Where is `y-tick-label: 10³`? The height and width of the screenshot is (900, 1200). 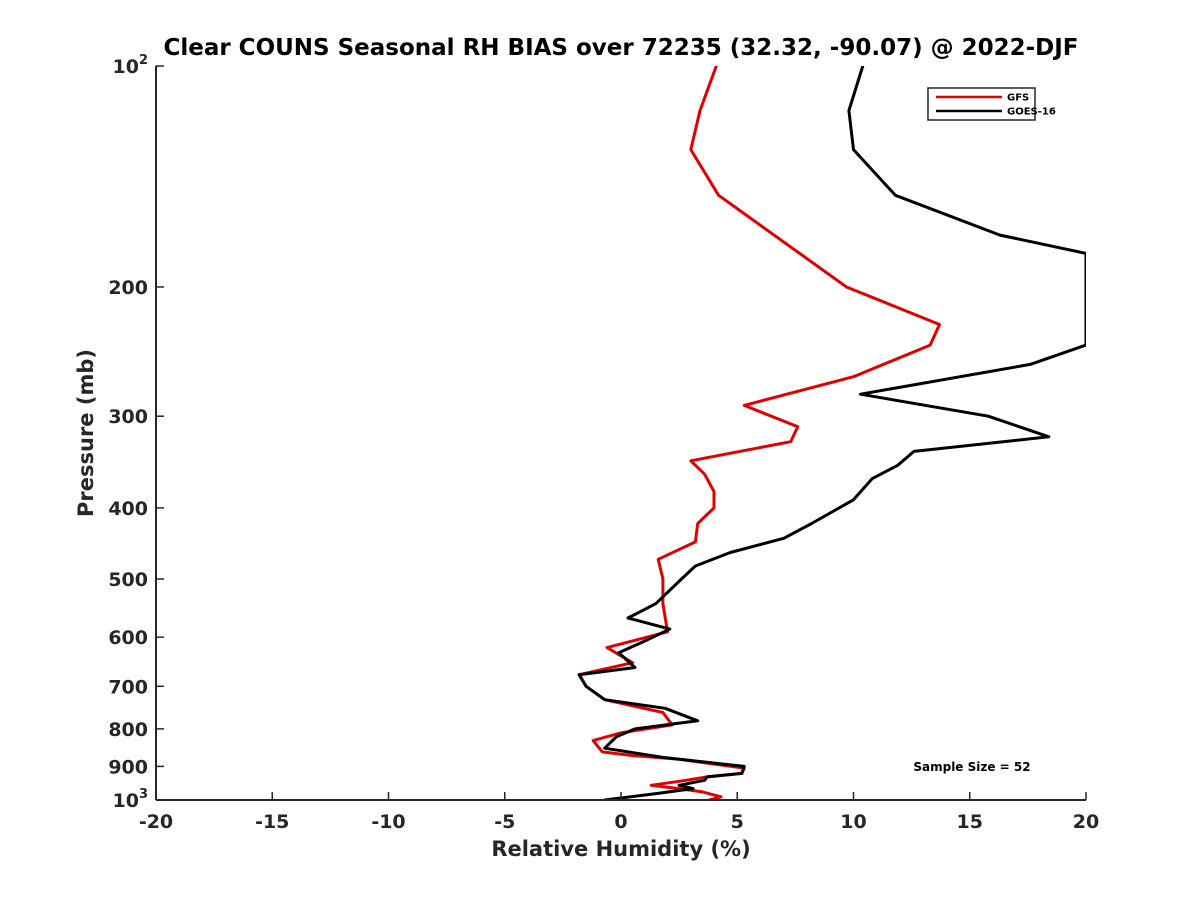
y-tick-label: 10³ is located at coordinates (131, 799).